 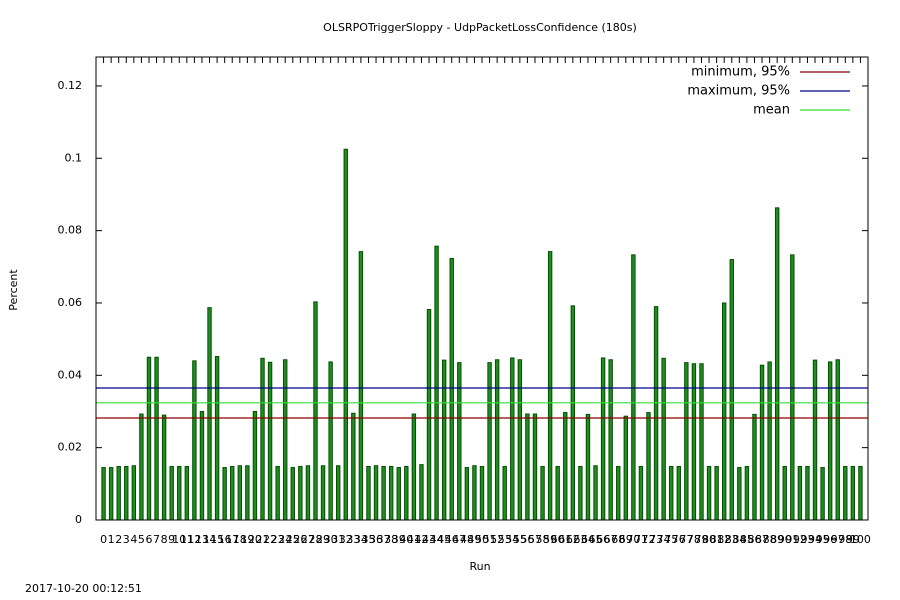 I want to click on x-tick-label: 0, so click(x=103, y=539).